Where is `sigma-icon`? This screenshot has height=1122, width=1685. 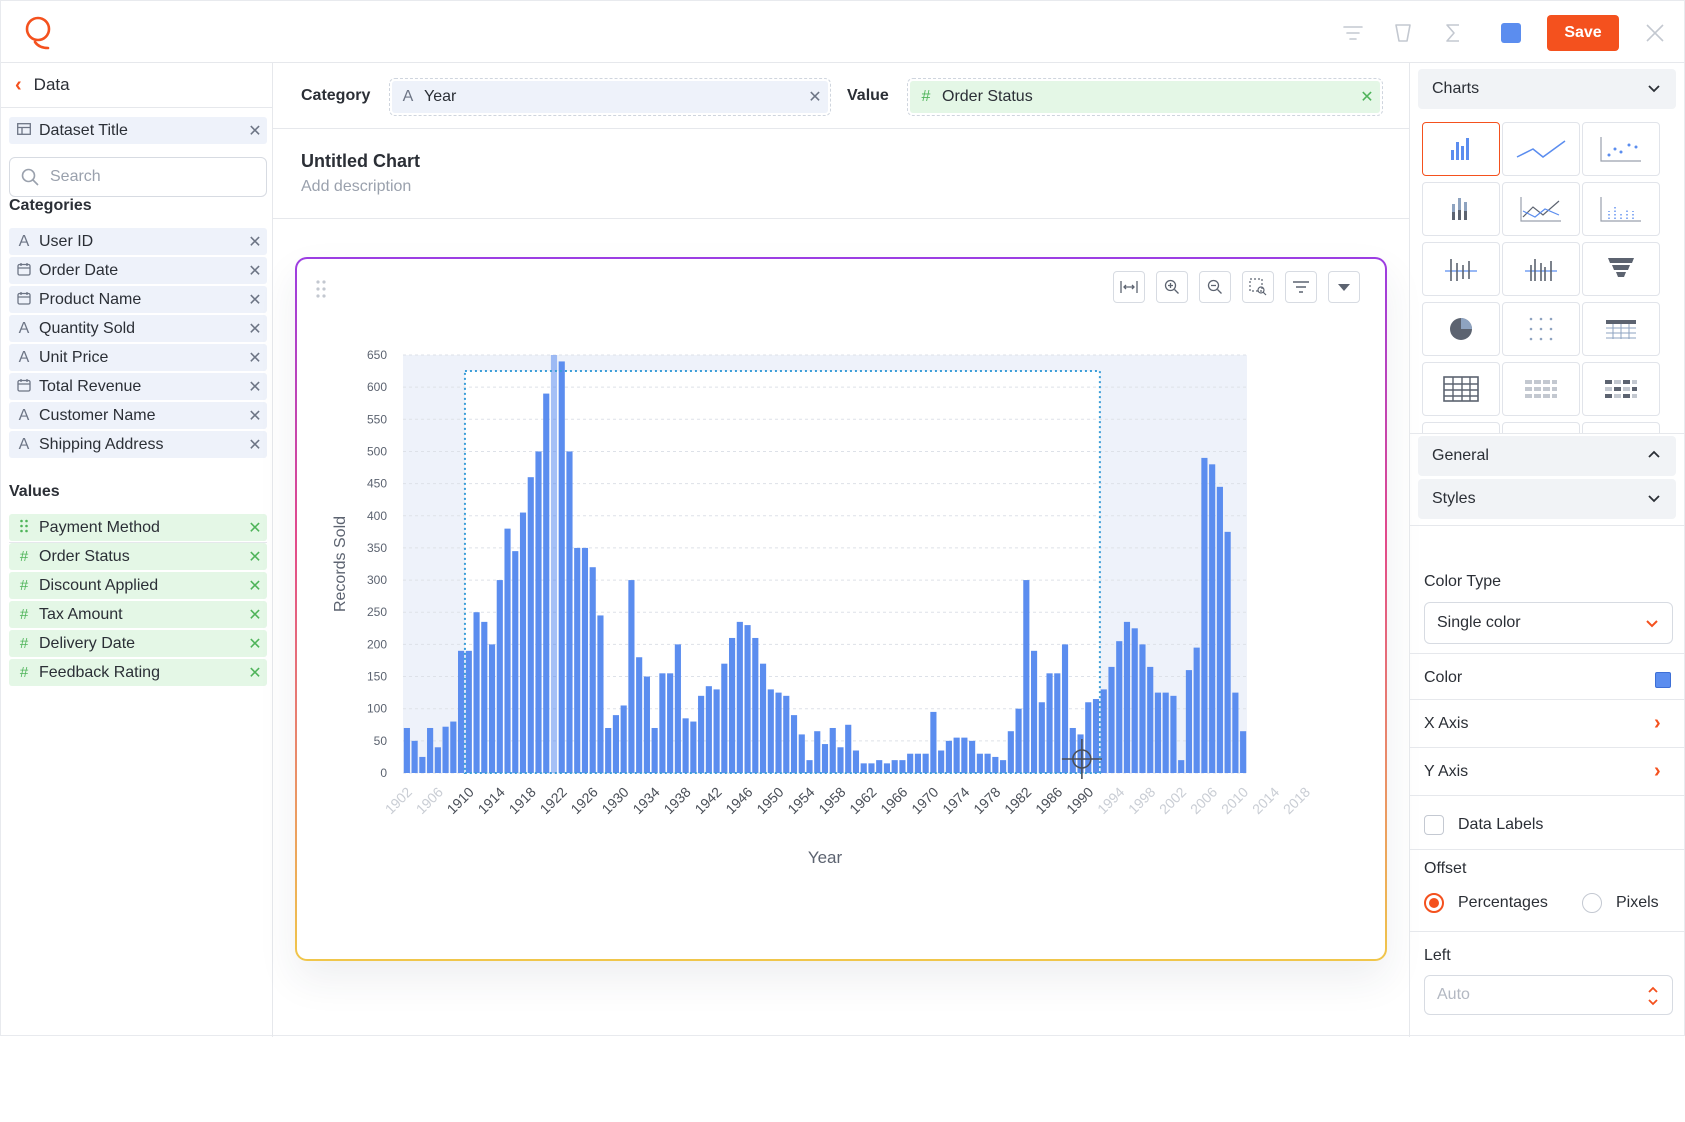 sigma-icon is located at coordinates (1453, 33).